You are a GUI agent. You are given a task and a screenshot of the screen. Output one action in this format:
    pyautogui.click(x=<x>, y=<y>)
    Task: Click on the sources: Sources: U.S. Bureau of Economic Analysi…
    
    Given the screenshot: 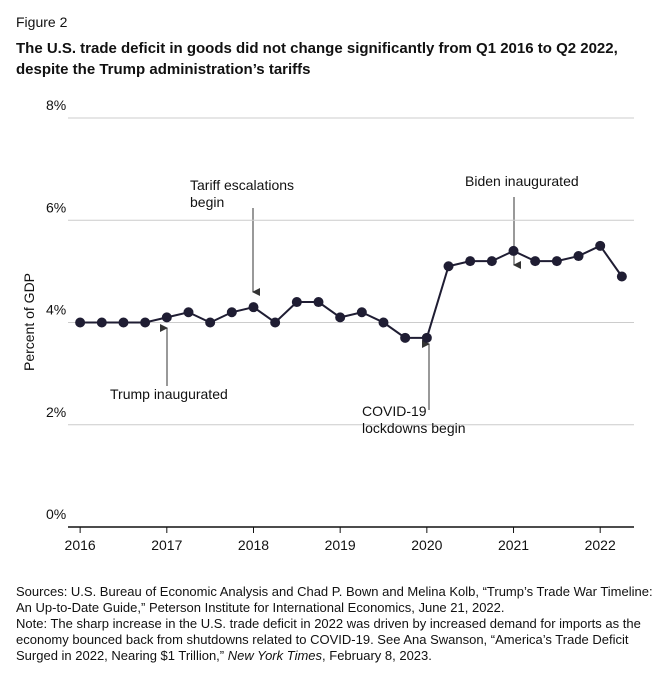 What is the action you would take?
    pyautogui.click(x=334, y=599)
    